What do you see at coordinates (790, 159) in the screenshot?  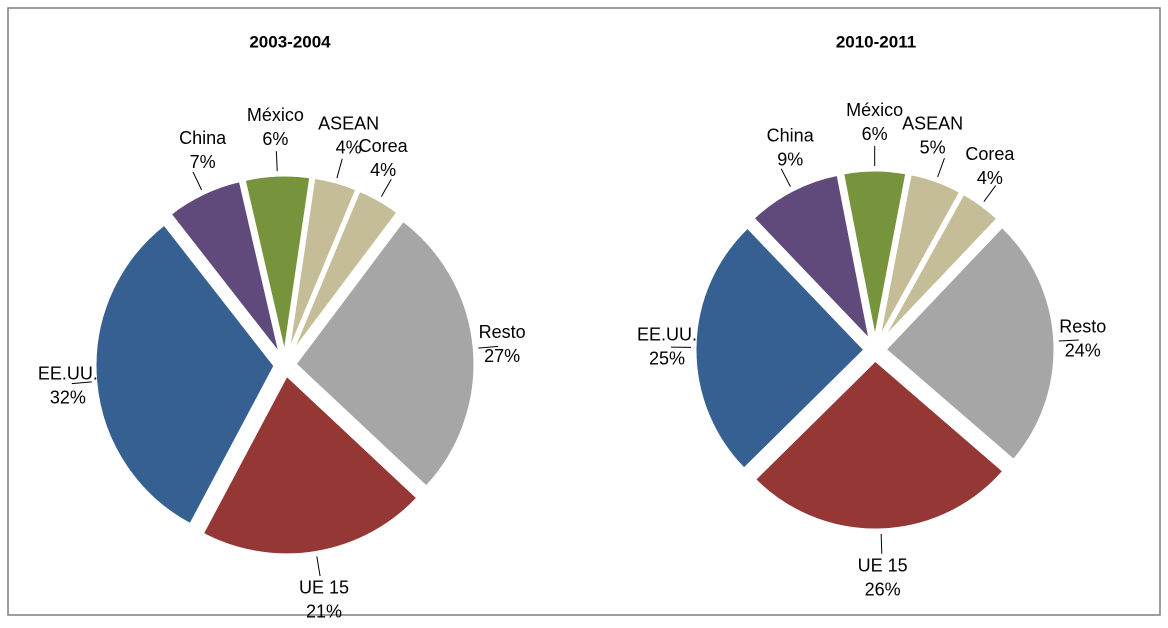 I see `slice-value-label: 9%` at bounding box center [790, 159].